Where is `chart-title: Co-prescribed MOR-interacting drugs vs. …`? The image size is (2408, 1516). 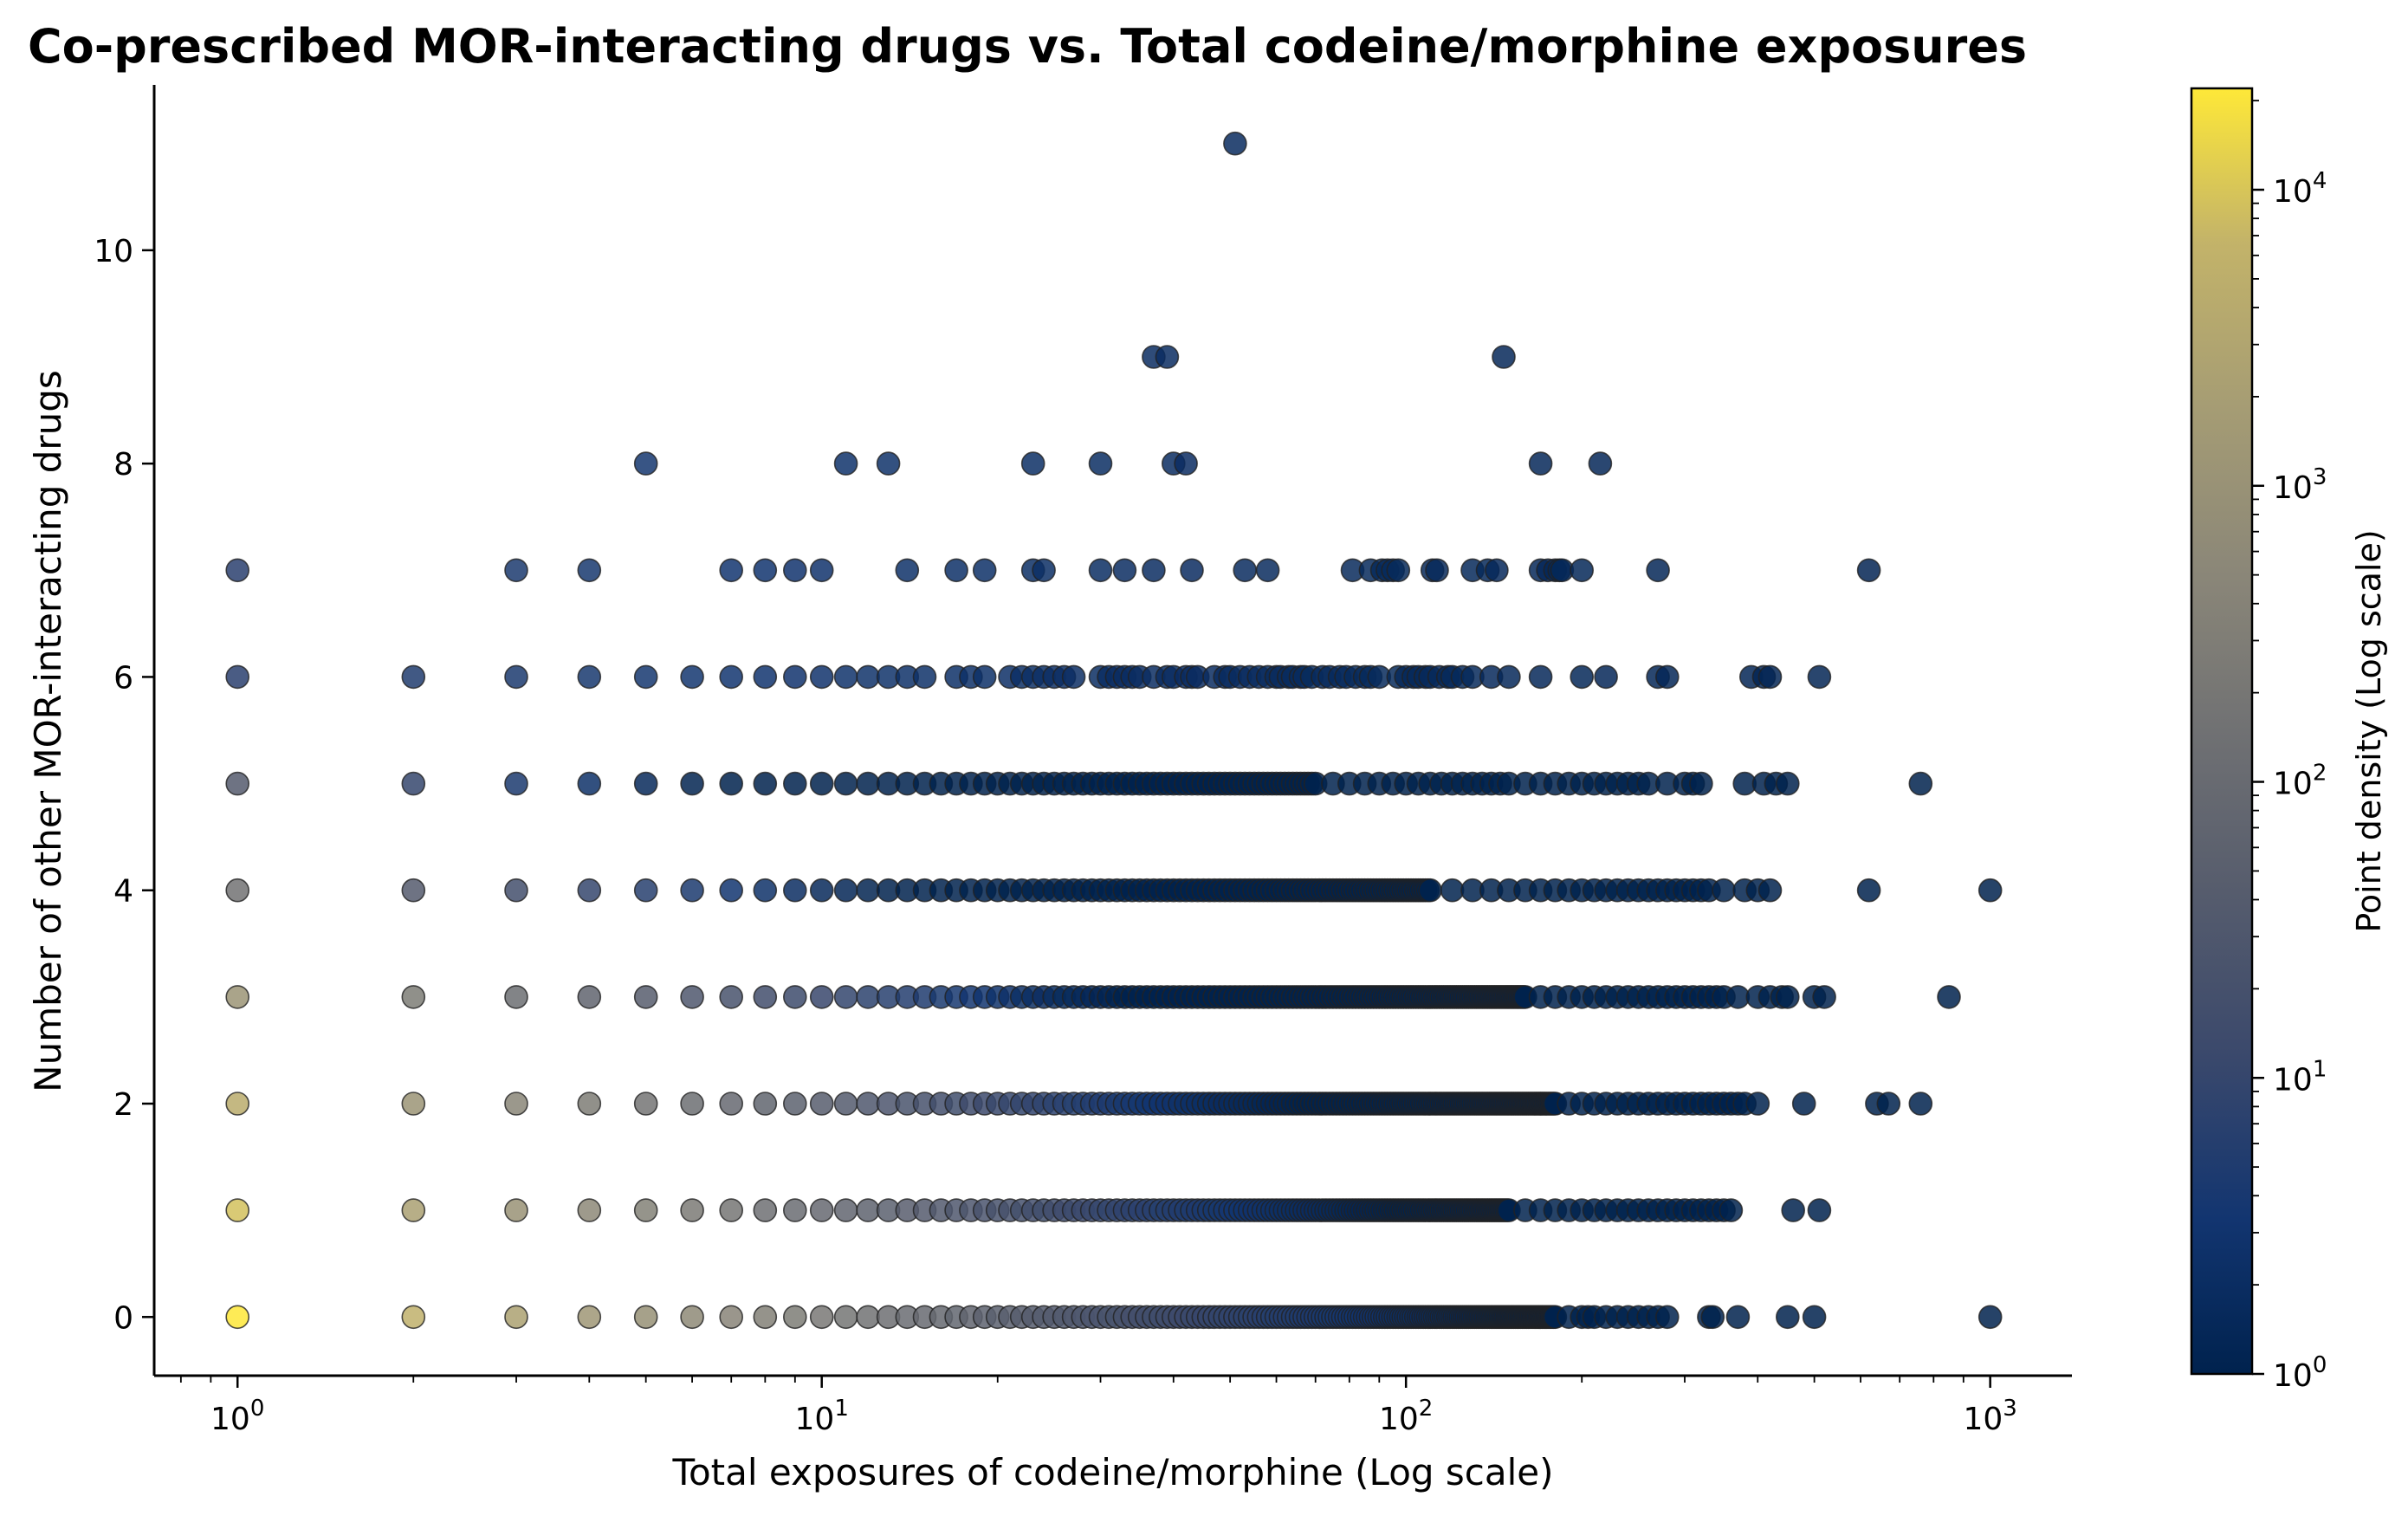
chart-title: Co-prescribed MOR-interacting drugs vs. … is located at coordinates (1027, 46).